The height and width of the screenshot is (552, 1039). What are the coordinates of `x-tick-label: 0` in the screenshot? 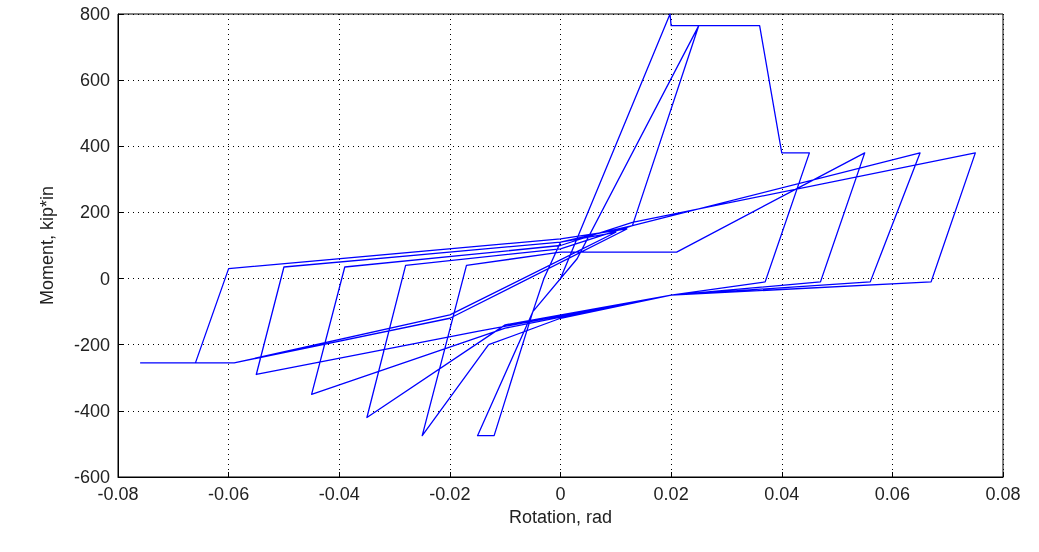 It's located at (560, 494).